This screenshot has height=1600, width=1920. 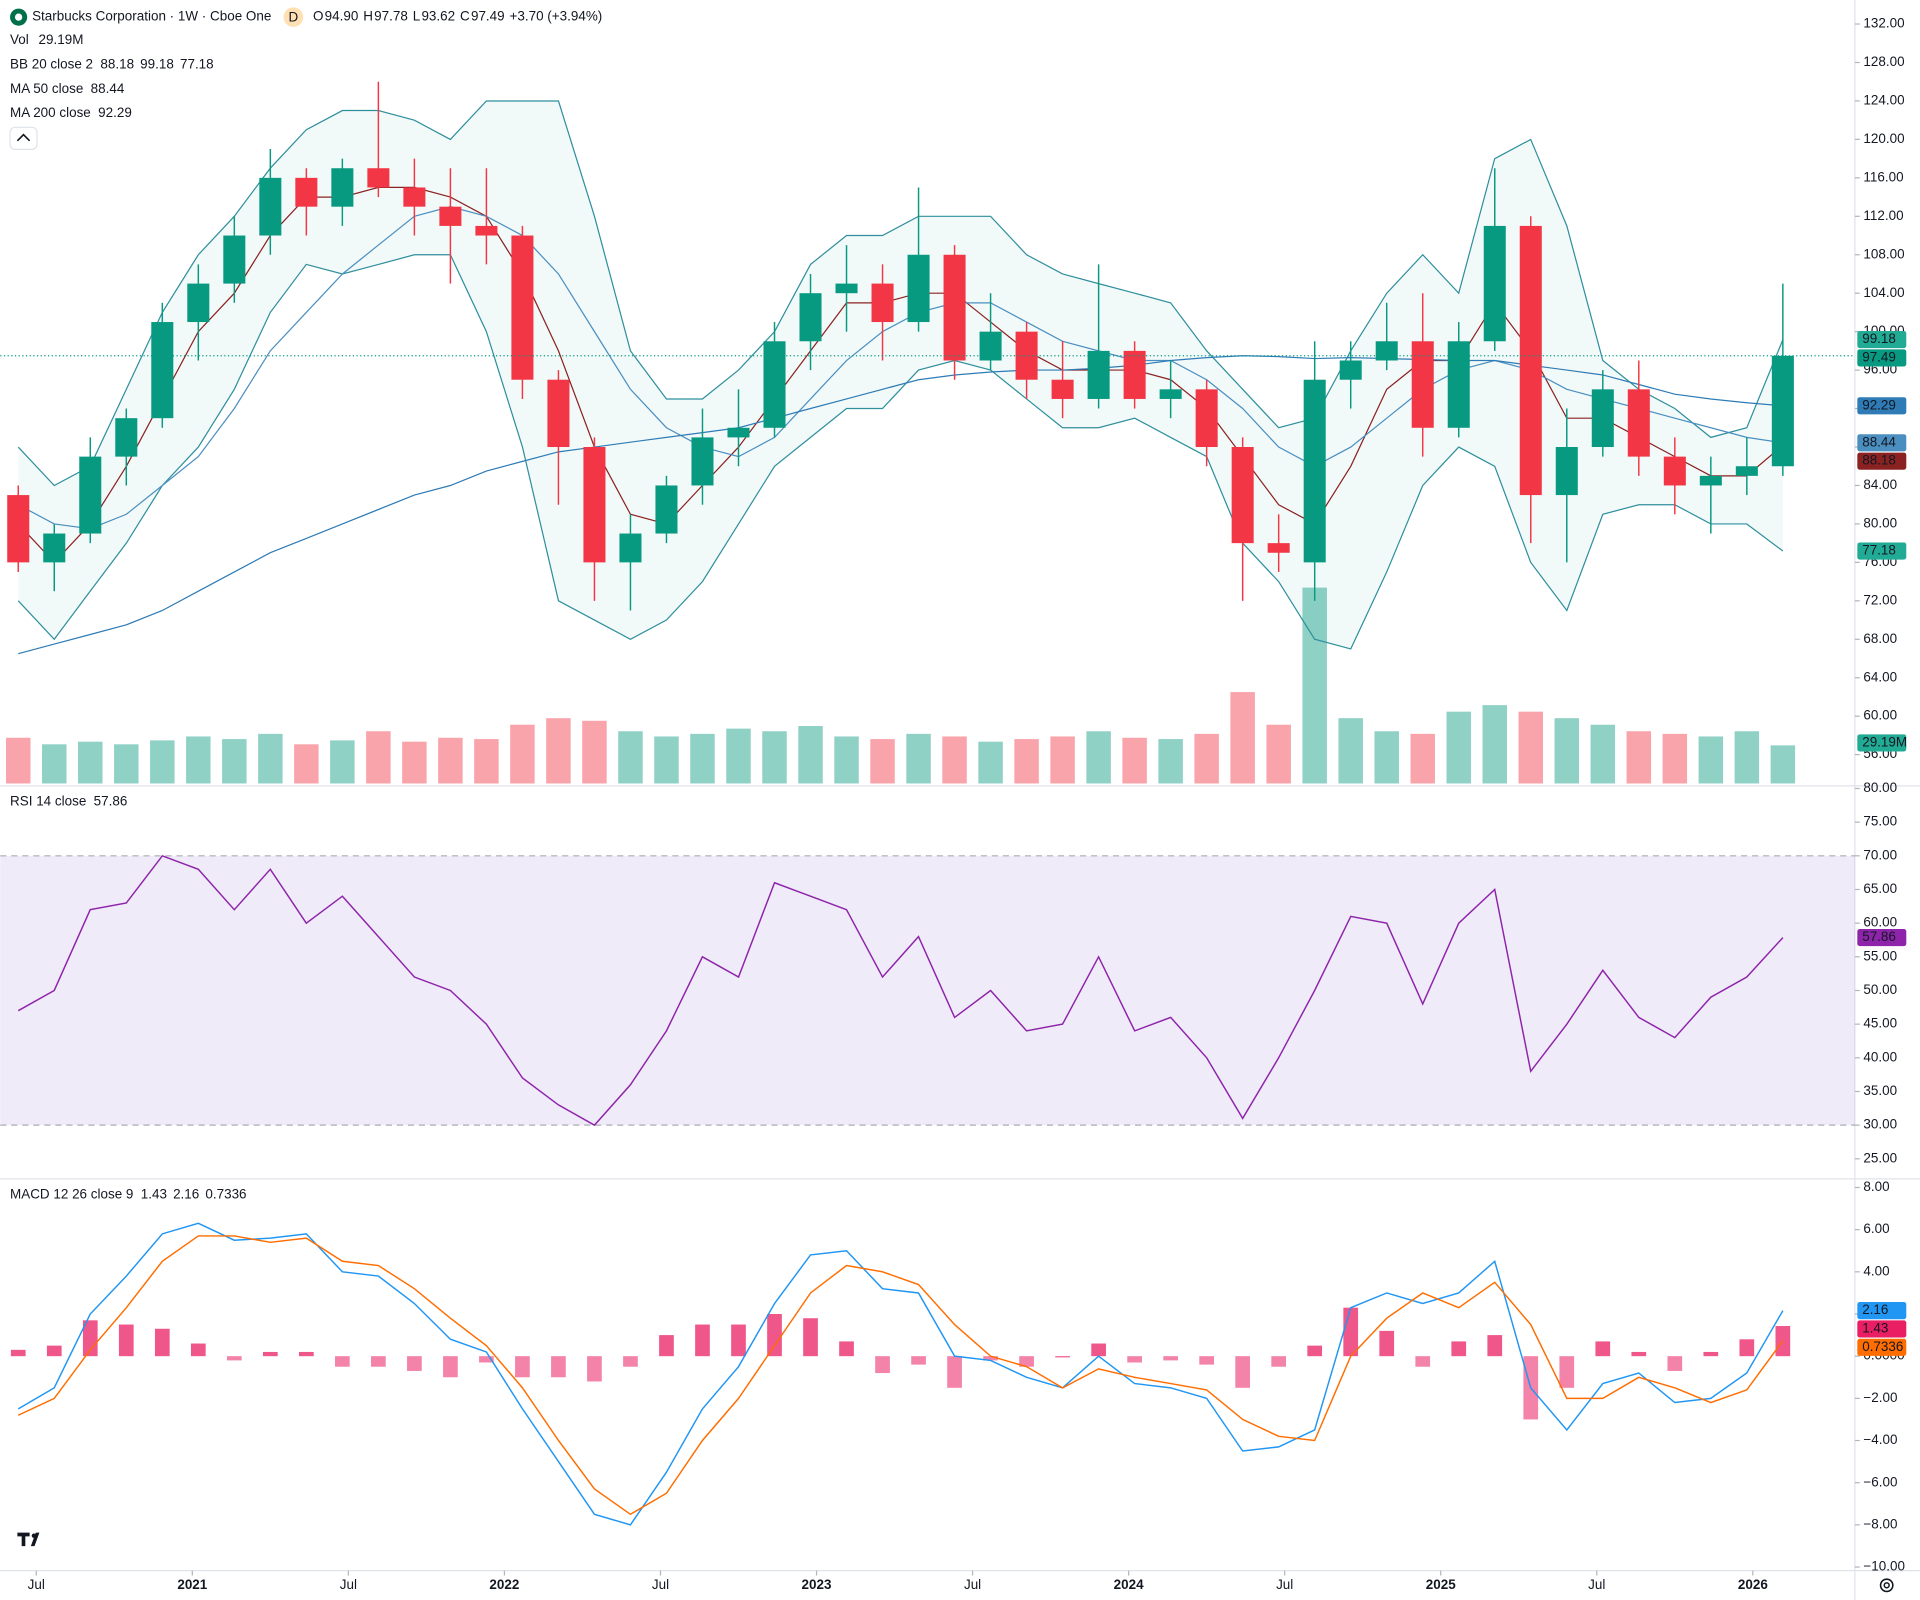 I want to click on tradingview-logo, so click(x=28, y=1539).